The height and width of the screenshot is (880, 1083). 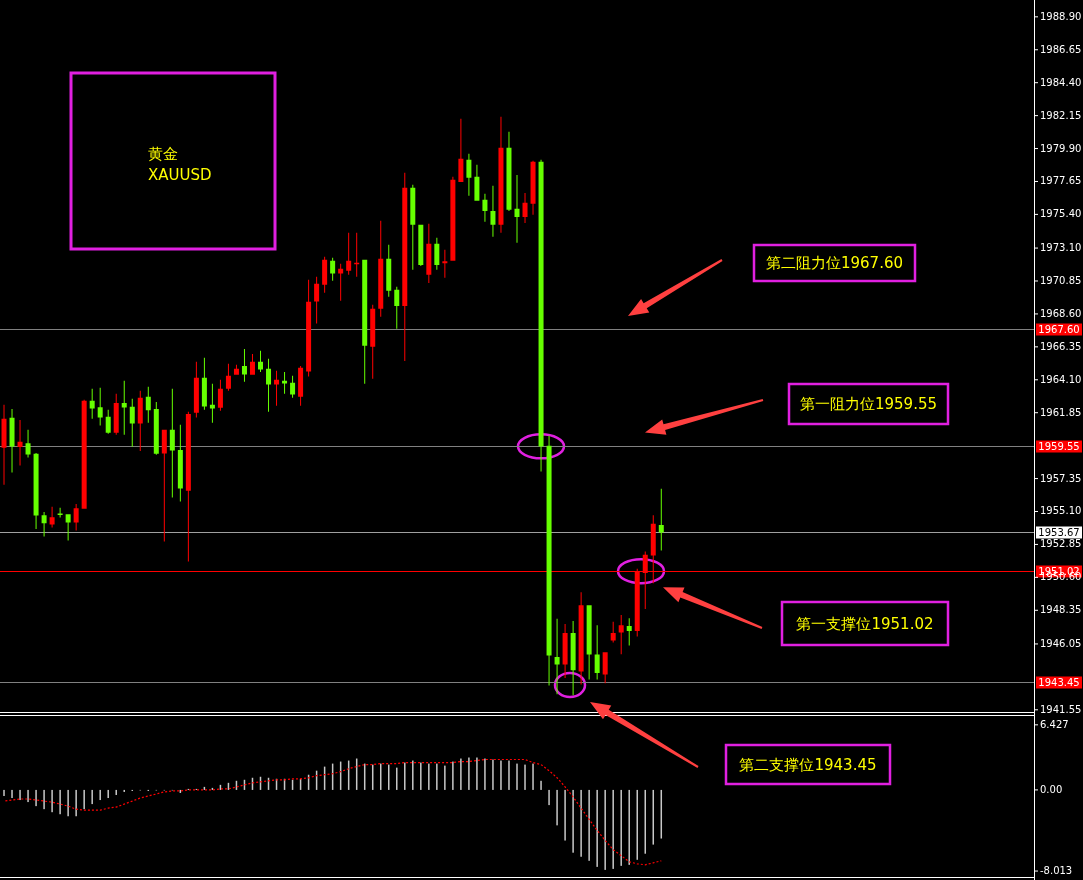 I want to click on y-tick-label: 1977.65, so click(x=1061, y=181).